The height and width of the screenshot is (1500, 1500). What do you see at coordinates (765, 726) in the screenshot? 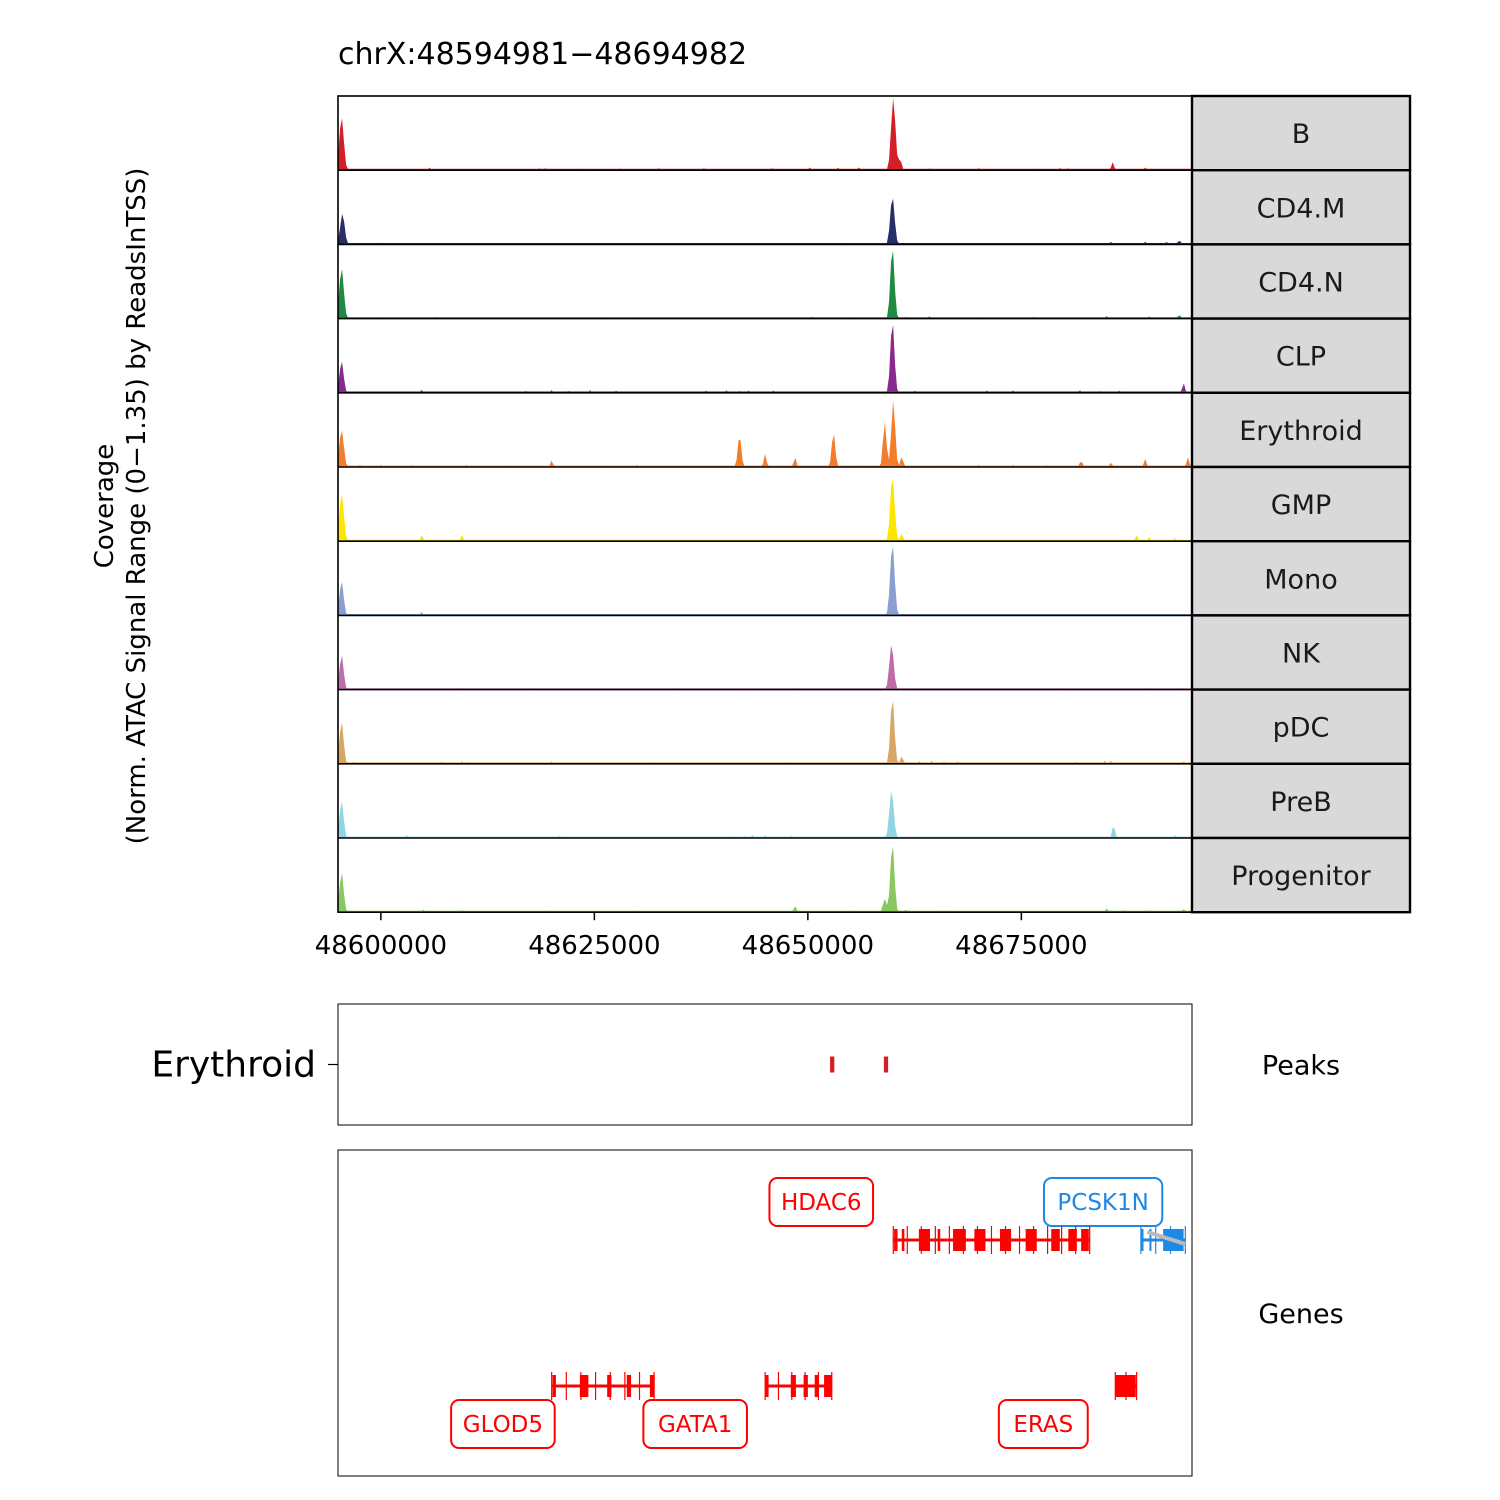
I see `track-plot-area-pdc` at bounding box center [765, 726].